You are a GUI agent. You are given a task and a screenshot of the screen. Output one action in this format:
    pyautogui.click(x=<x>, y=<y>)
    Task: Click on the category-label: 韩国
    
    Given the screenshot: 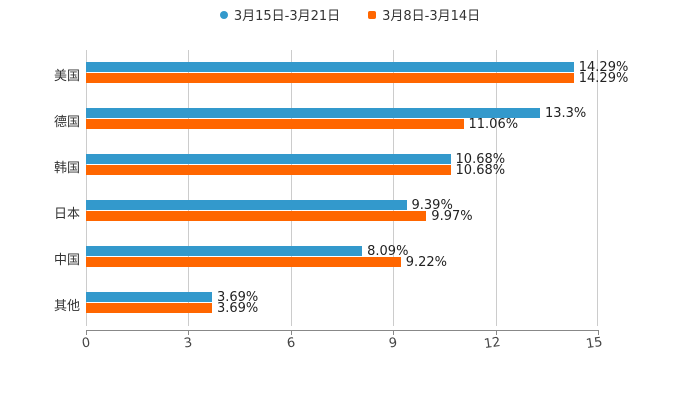 What is the action you would take?
    pyautogui.click(x=66, y=168)
    